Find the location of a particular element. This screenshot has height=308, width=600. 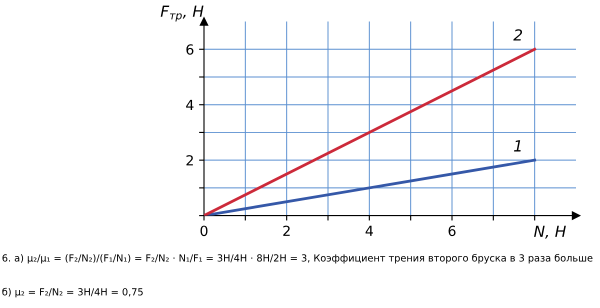

text: 6. а) μ₂/μ₁ = (F₂/N₂)/(F₁/N₁) = F₂/N₂ · N₁/F₁ = 3Н/4Н · 8Н/2Н = 3, Коэффициент трения второго бруска в 3 раза больше is located at coordinates (297, 259).